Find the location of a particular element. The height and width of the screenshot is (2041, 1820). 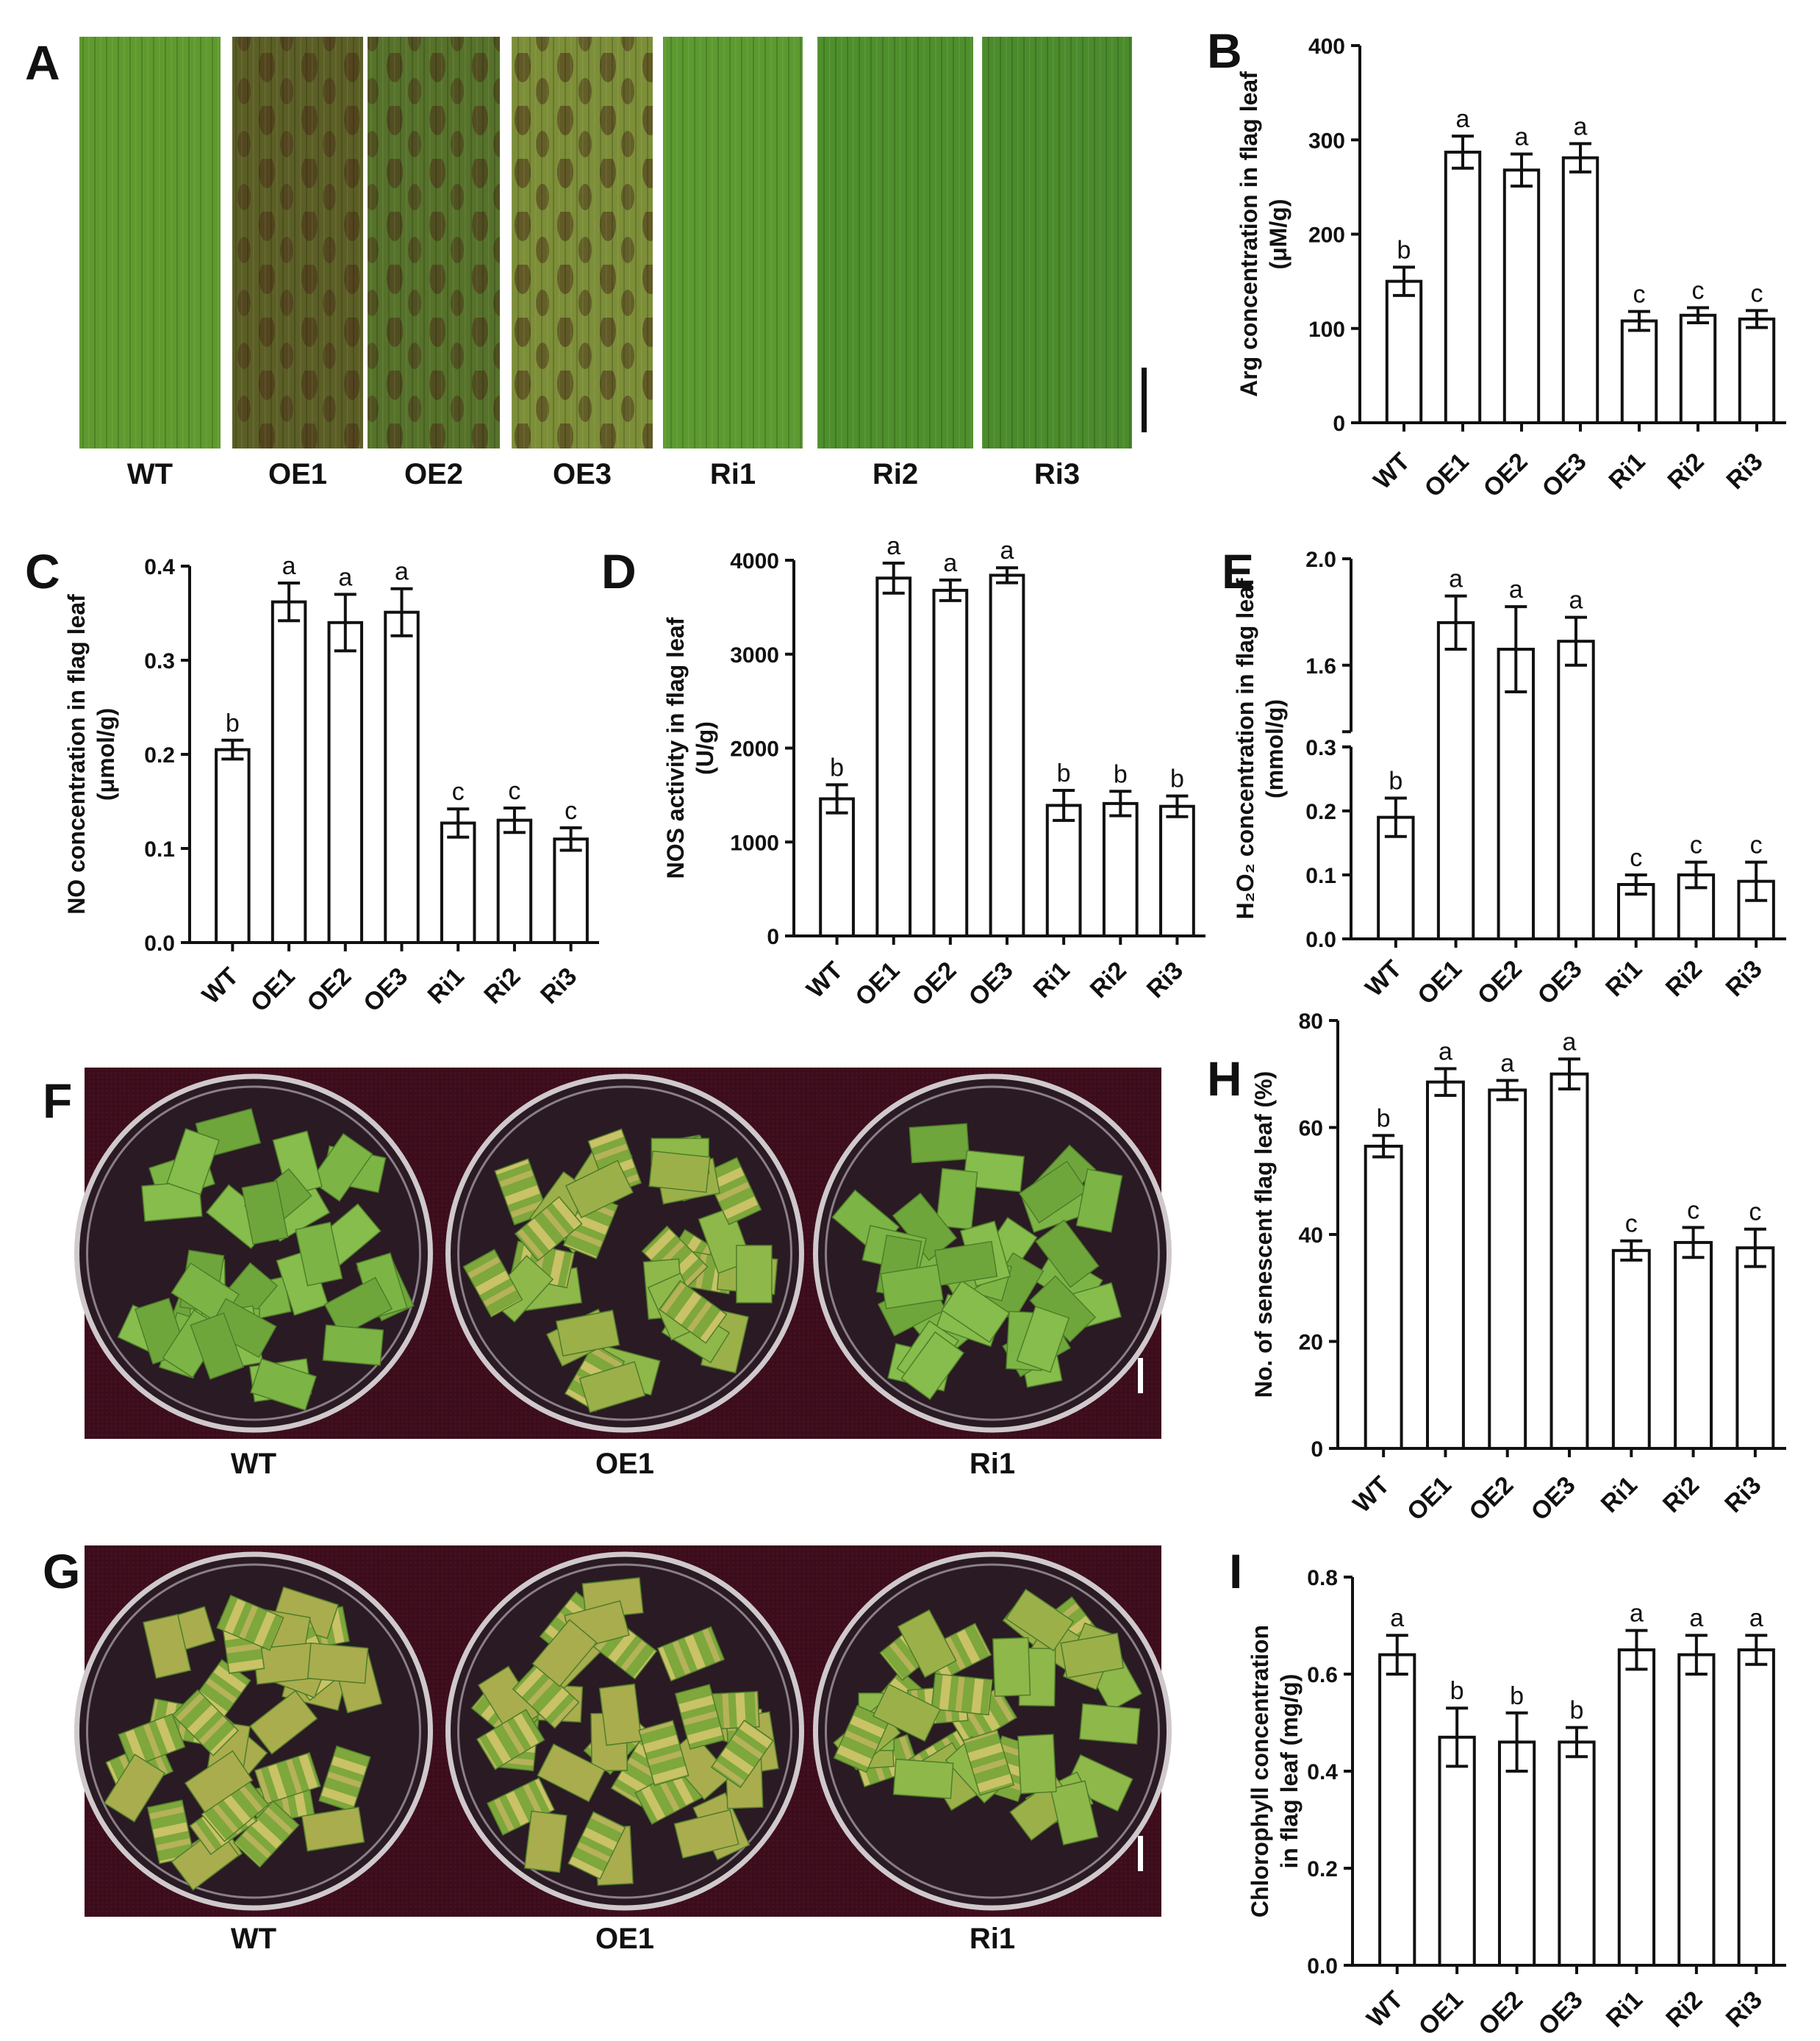

panel-label-E: E is located at coordinates (1238, 571).